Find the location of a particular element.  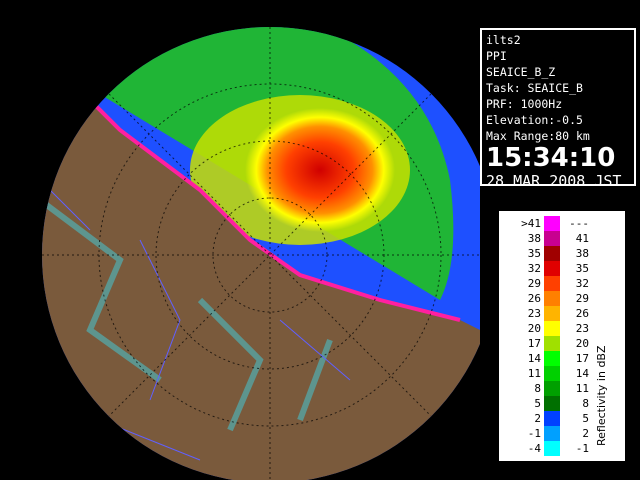

legend-row: 23 26 is located at coordinates (549, 313).